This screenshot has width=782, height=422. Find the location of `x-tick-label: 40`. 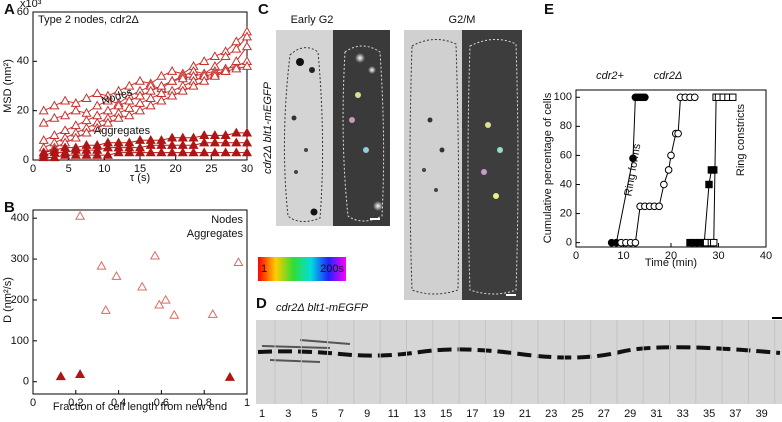

x-tick-label: 40 is located at coordinates (766, 256).